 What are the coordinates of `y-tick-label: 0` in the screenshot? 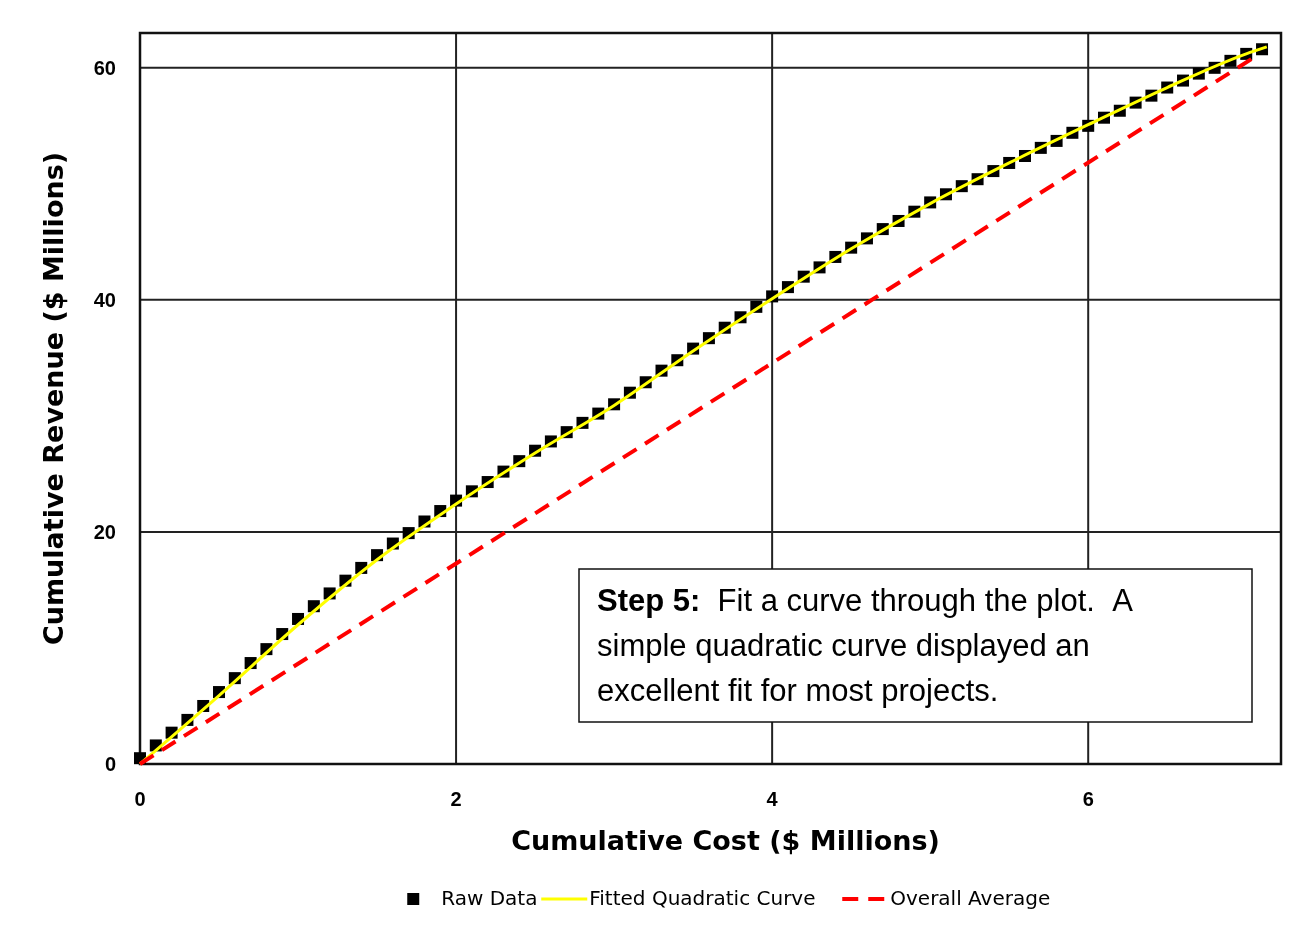 It's located at (110, 764).